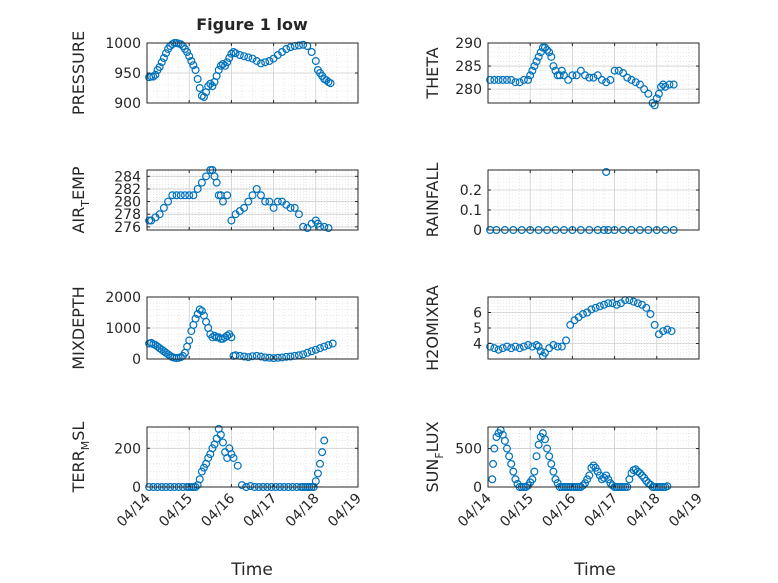  Describe the element at coordinates (477, 329) in the screenshot. I see `y-tick-label: 5` at that location.